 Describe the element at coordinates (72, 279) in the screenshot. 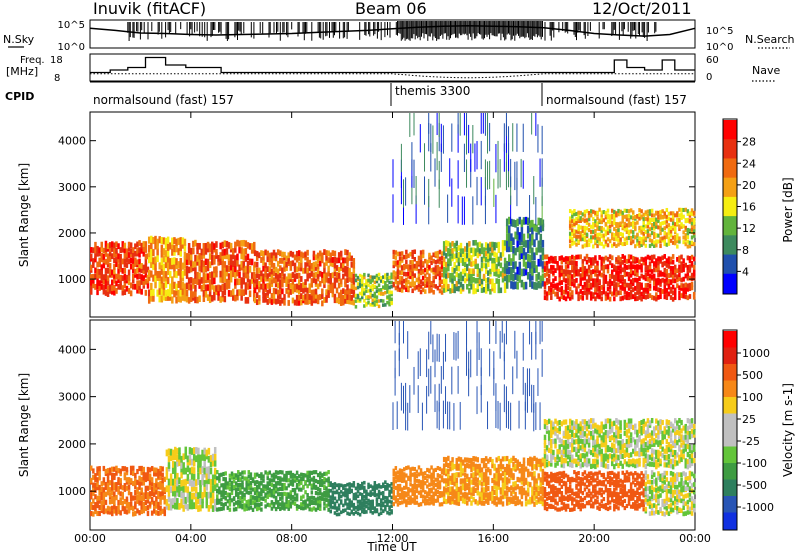

I see `power-ytick-label: 1000` at that location.